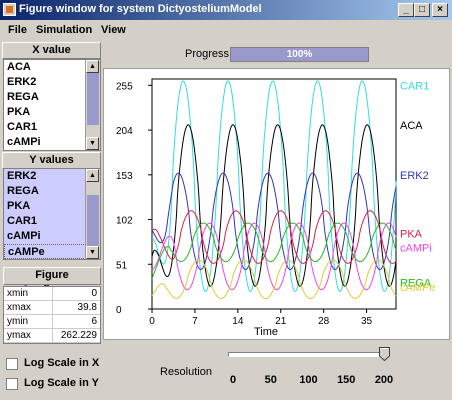  Describe the element at coordinates (18, 321) in the screenshot. I see `config-key: ymin` at that location.